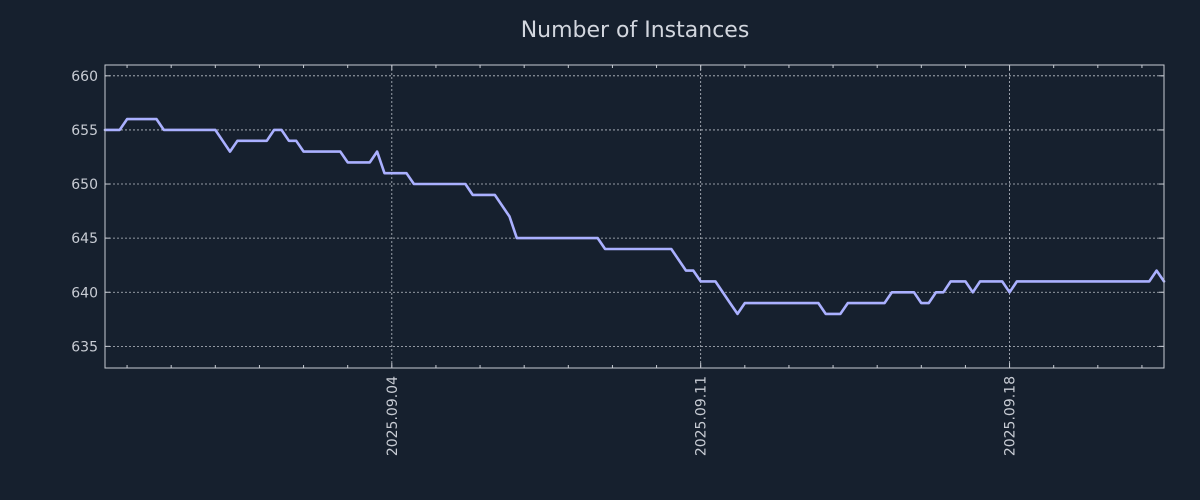 This screenshot has width=1200, height=500. Describe the element at coordinates (635, 30) in the screenshot. I see `chart-title: Number of Instances` at that location.